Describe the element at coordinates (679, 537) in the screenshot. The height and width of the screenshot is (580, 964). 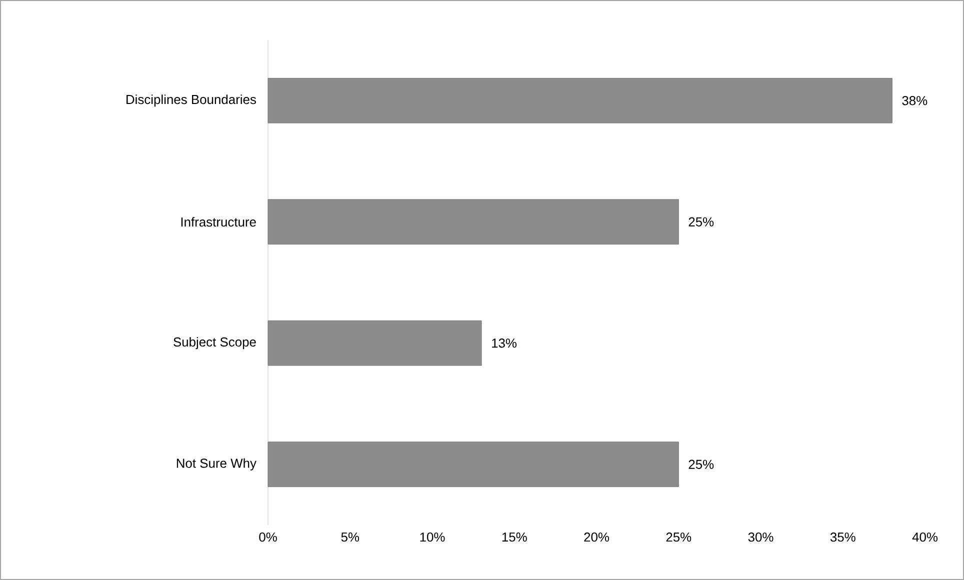
I see `x-tick-label: 25%` at that location.